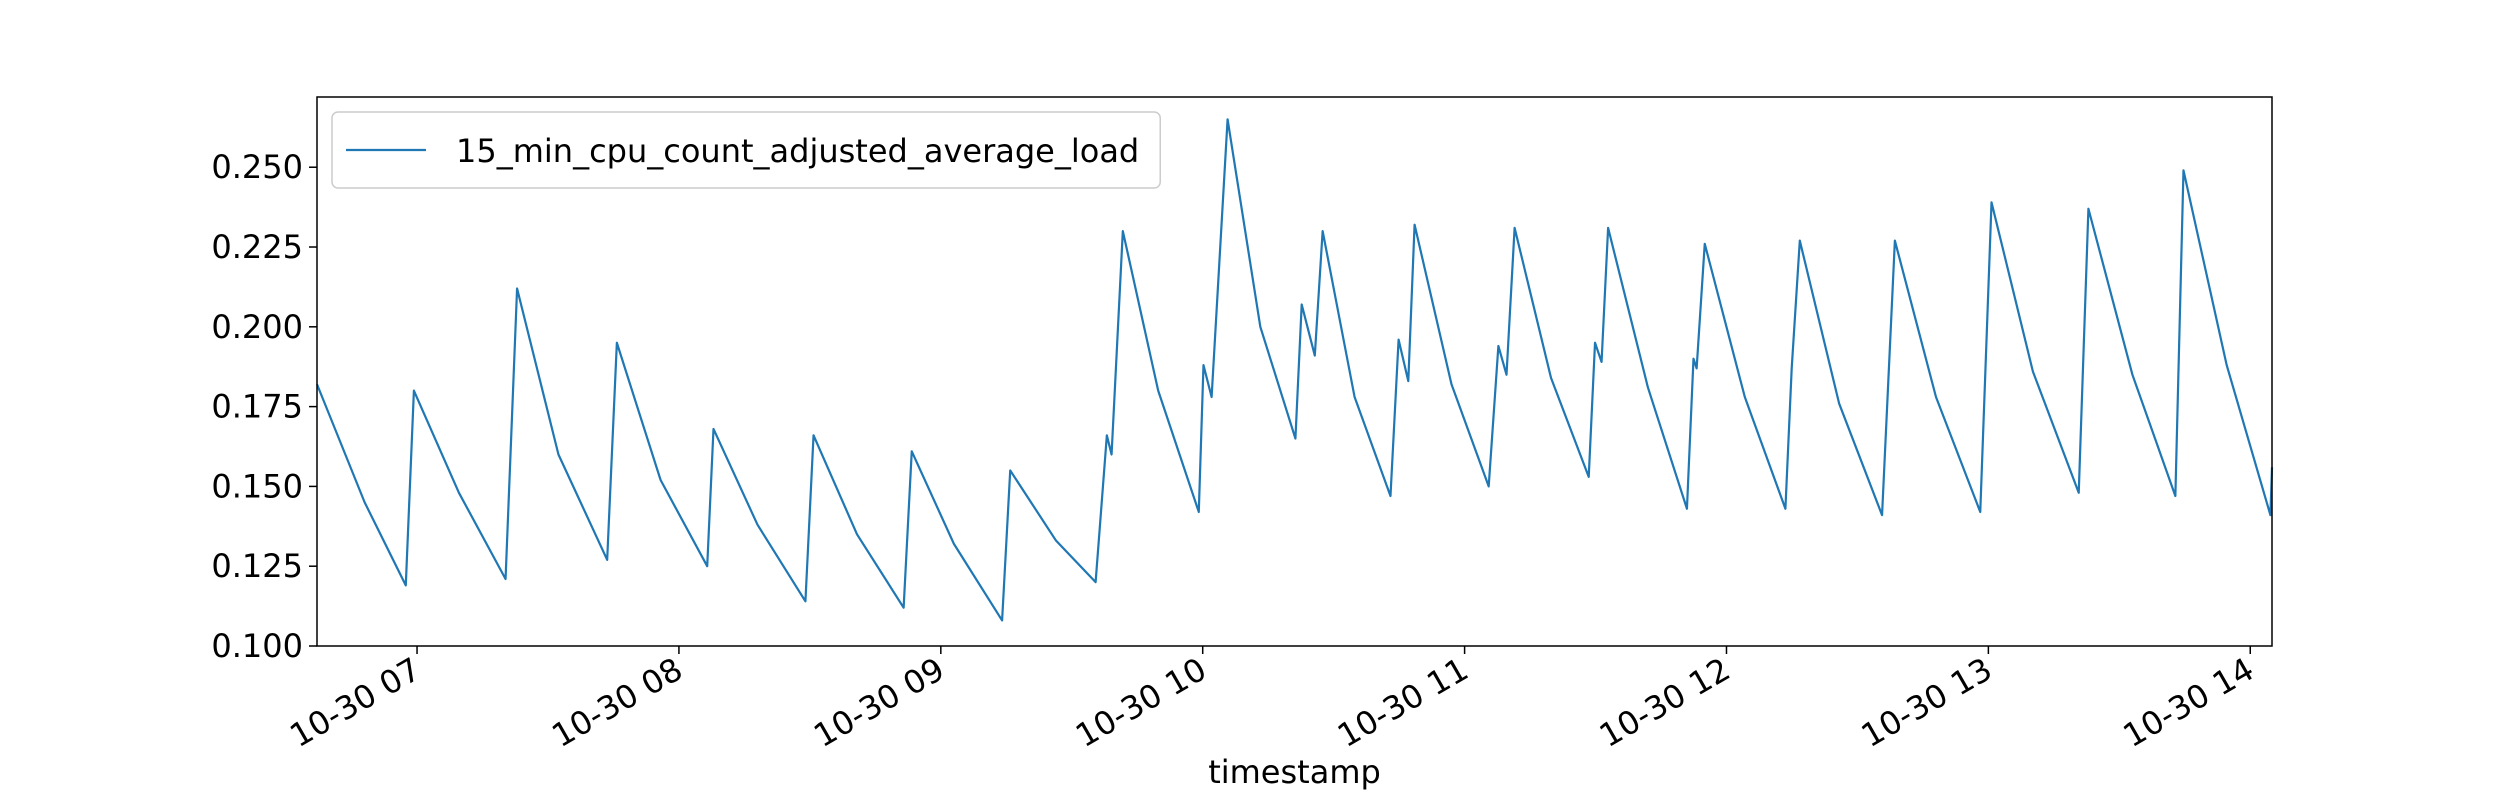 The image size is (2500, 800). Describe the element at coordinates (257, 646) in the screenshot. I see `y-tick-label: 0.100` at that location.